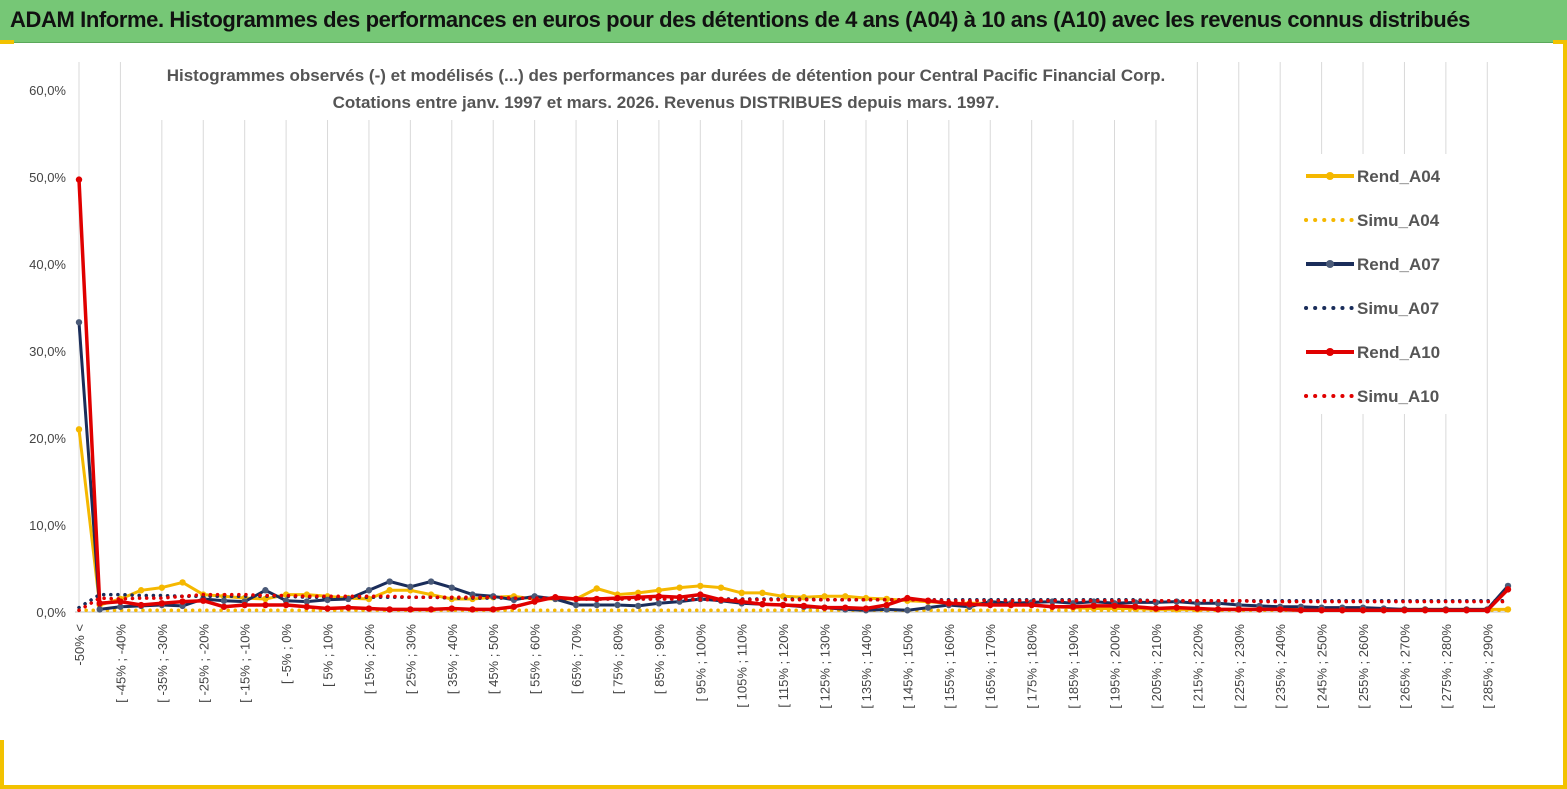 The width and height of the screenshot is (1567, 789). What do you see at coordinates (1404, 666) in the screenshot?
I see `x-tick-label: [ 265% ; 270%` at bounding box center [1404, 666].